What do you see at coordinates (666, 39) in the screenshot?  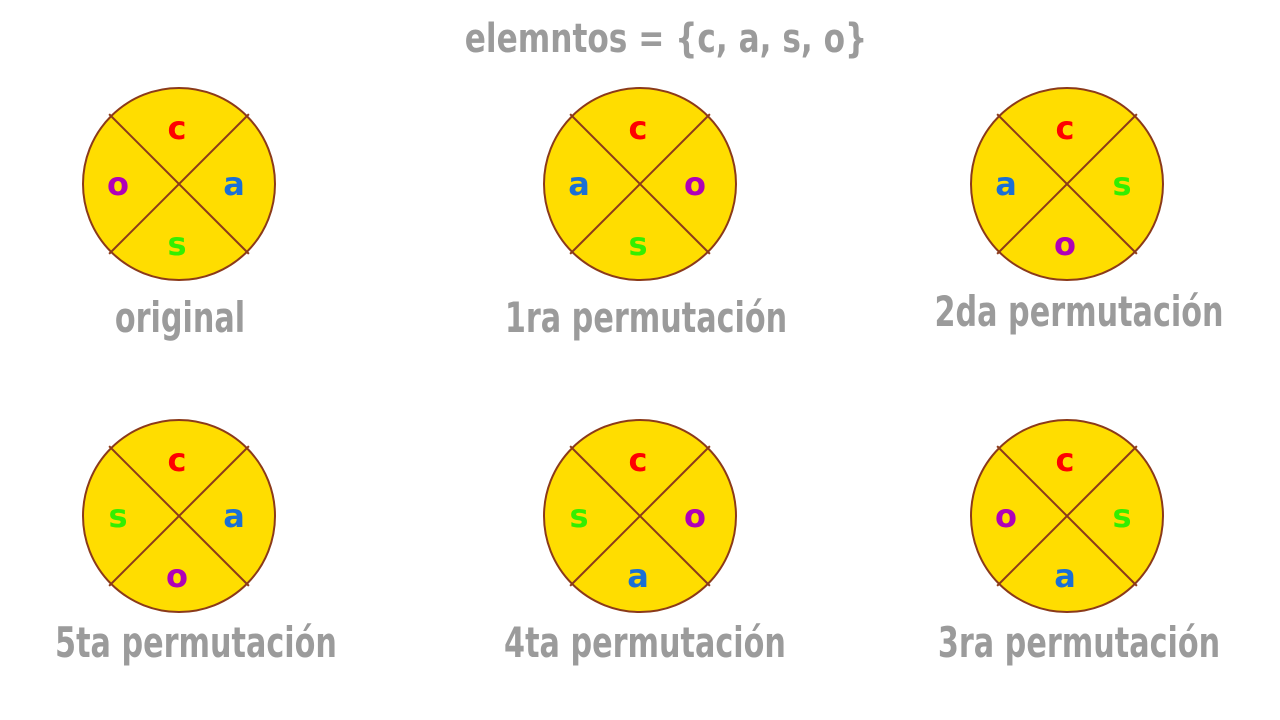 I see `page-title: elemntos = {c, a, s, o}` at bounding box center [666, 39].